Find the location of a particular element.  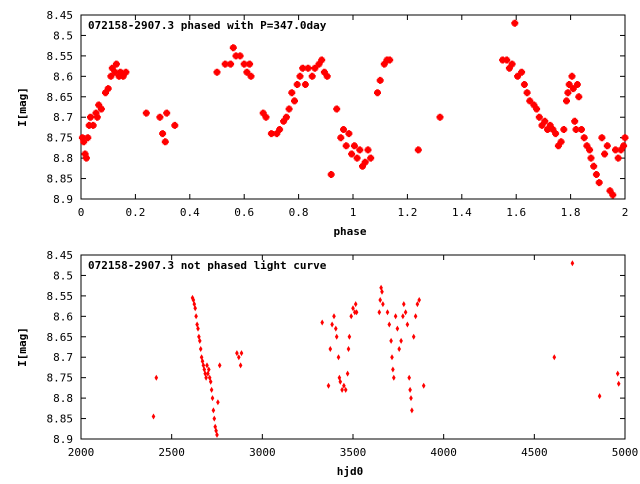

phased-x-tick-label: 0.4 is located at coordinates (190, 212).